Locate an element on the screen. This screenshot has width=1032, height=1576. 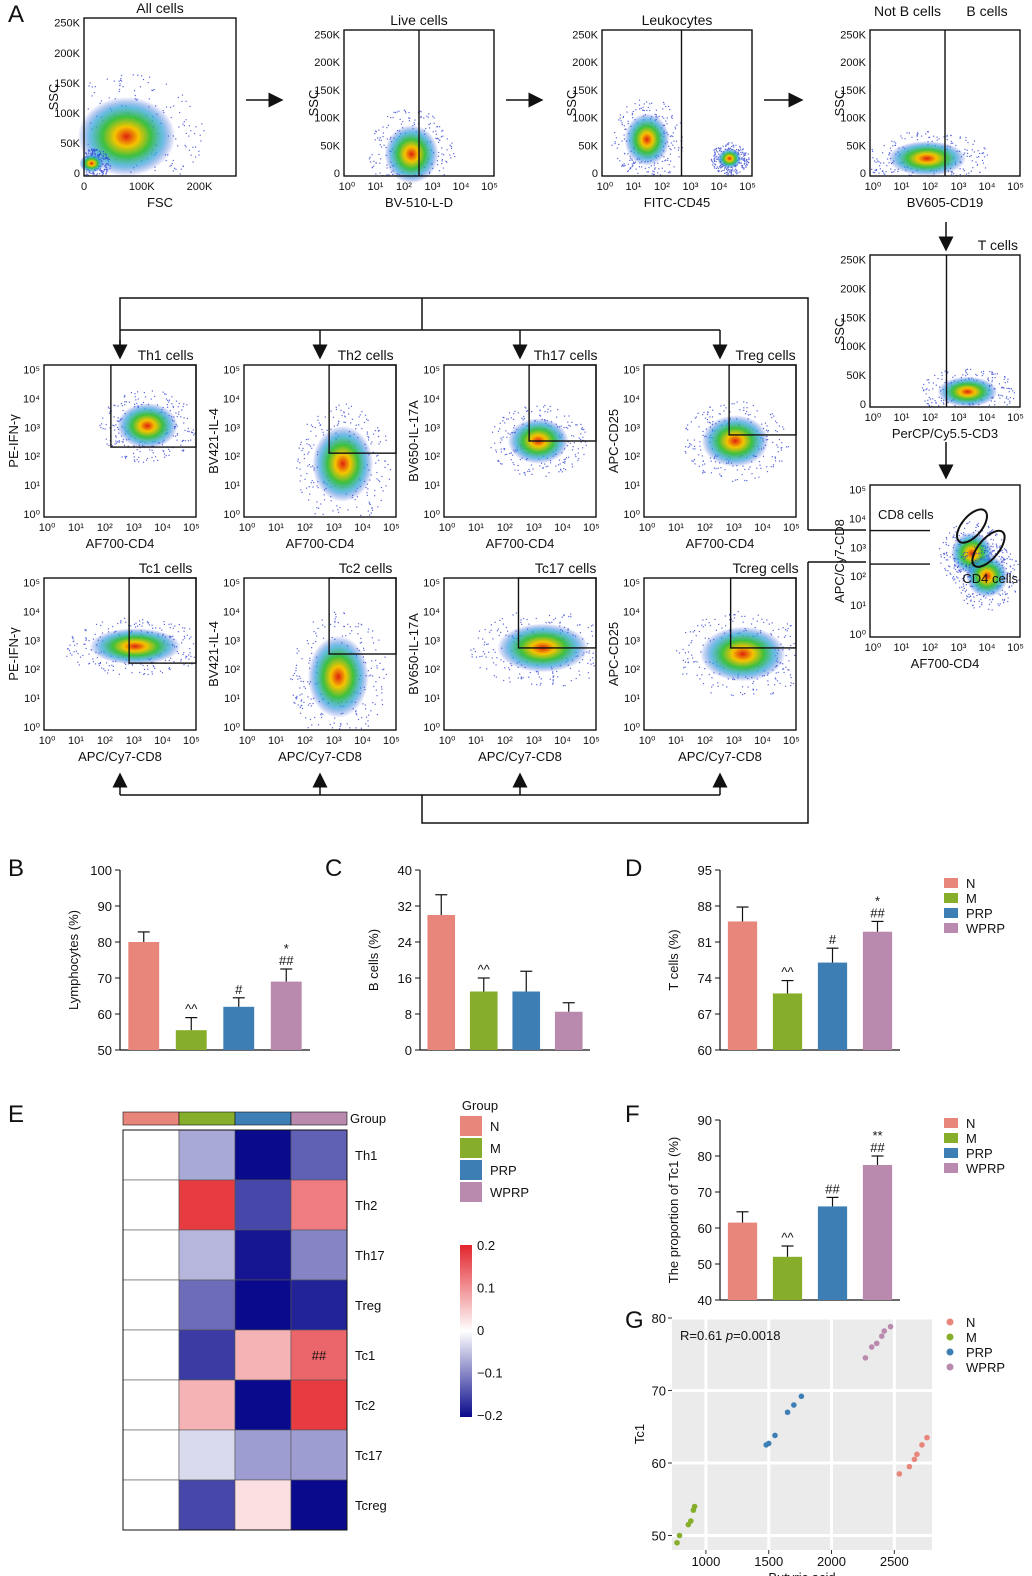
y-tick-label: 60 is located at coordinates (705, 1050).